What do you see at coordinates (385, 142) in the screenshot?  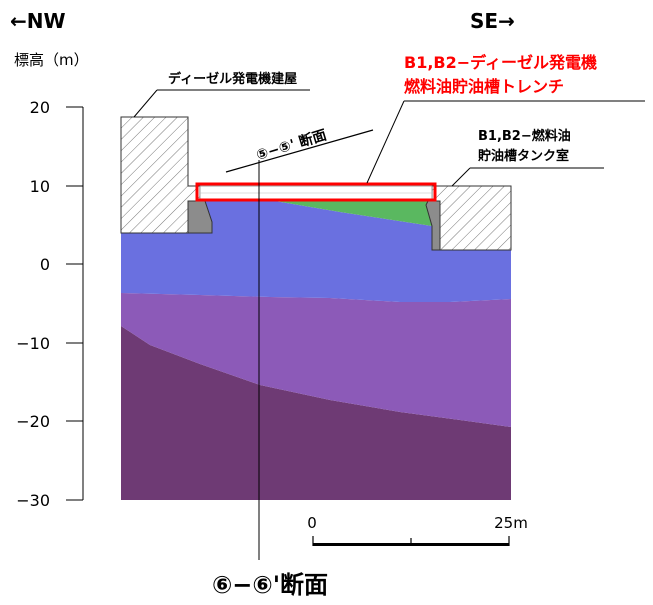 I see `trench-leader-line` at bounding box center [385, 142].